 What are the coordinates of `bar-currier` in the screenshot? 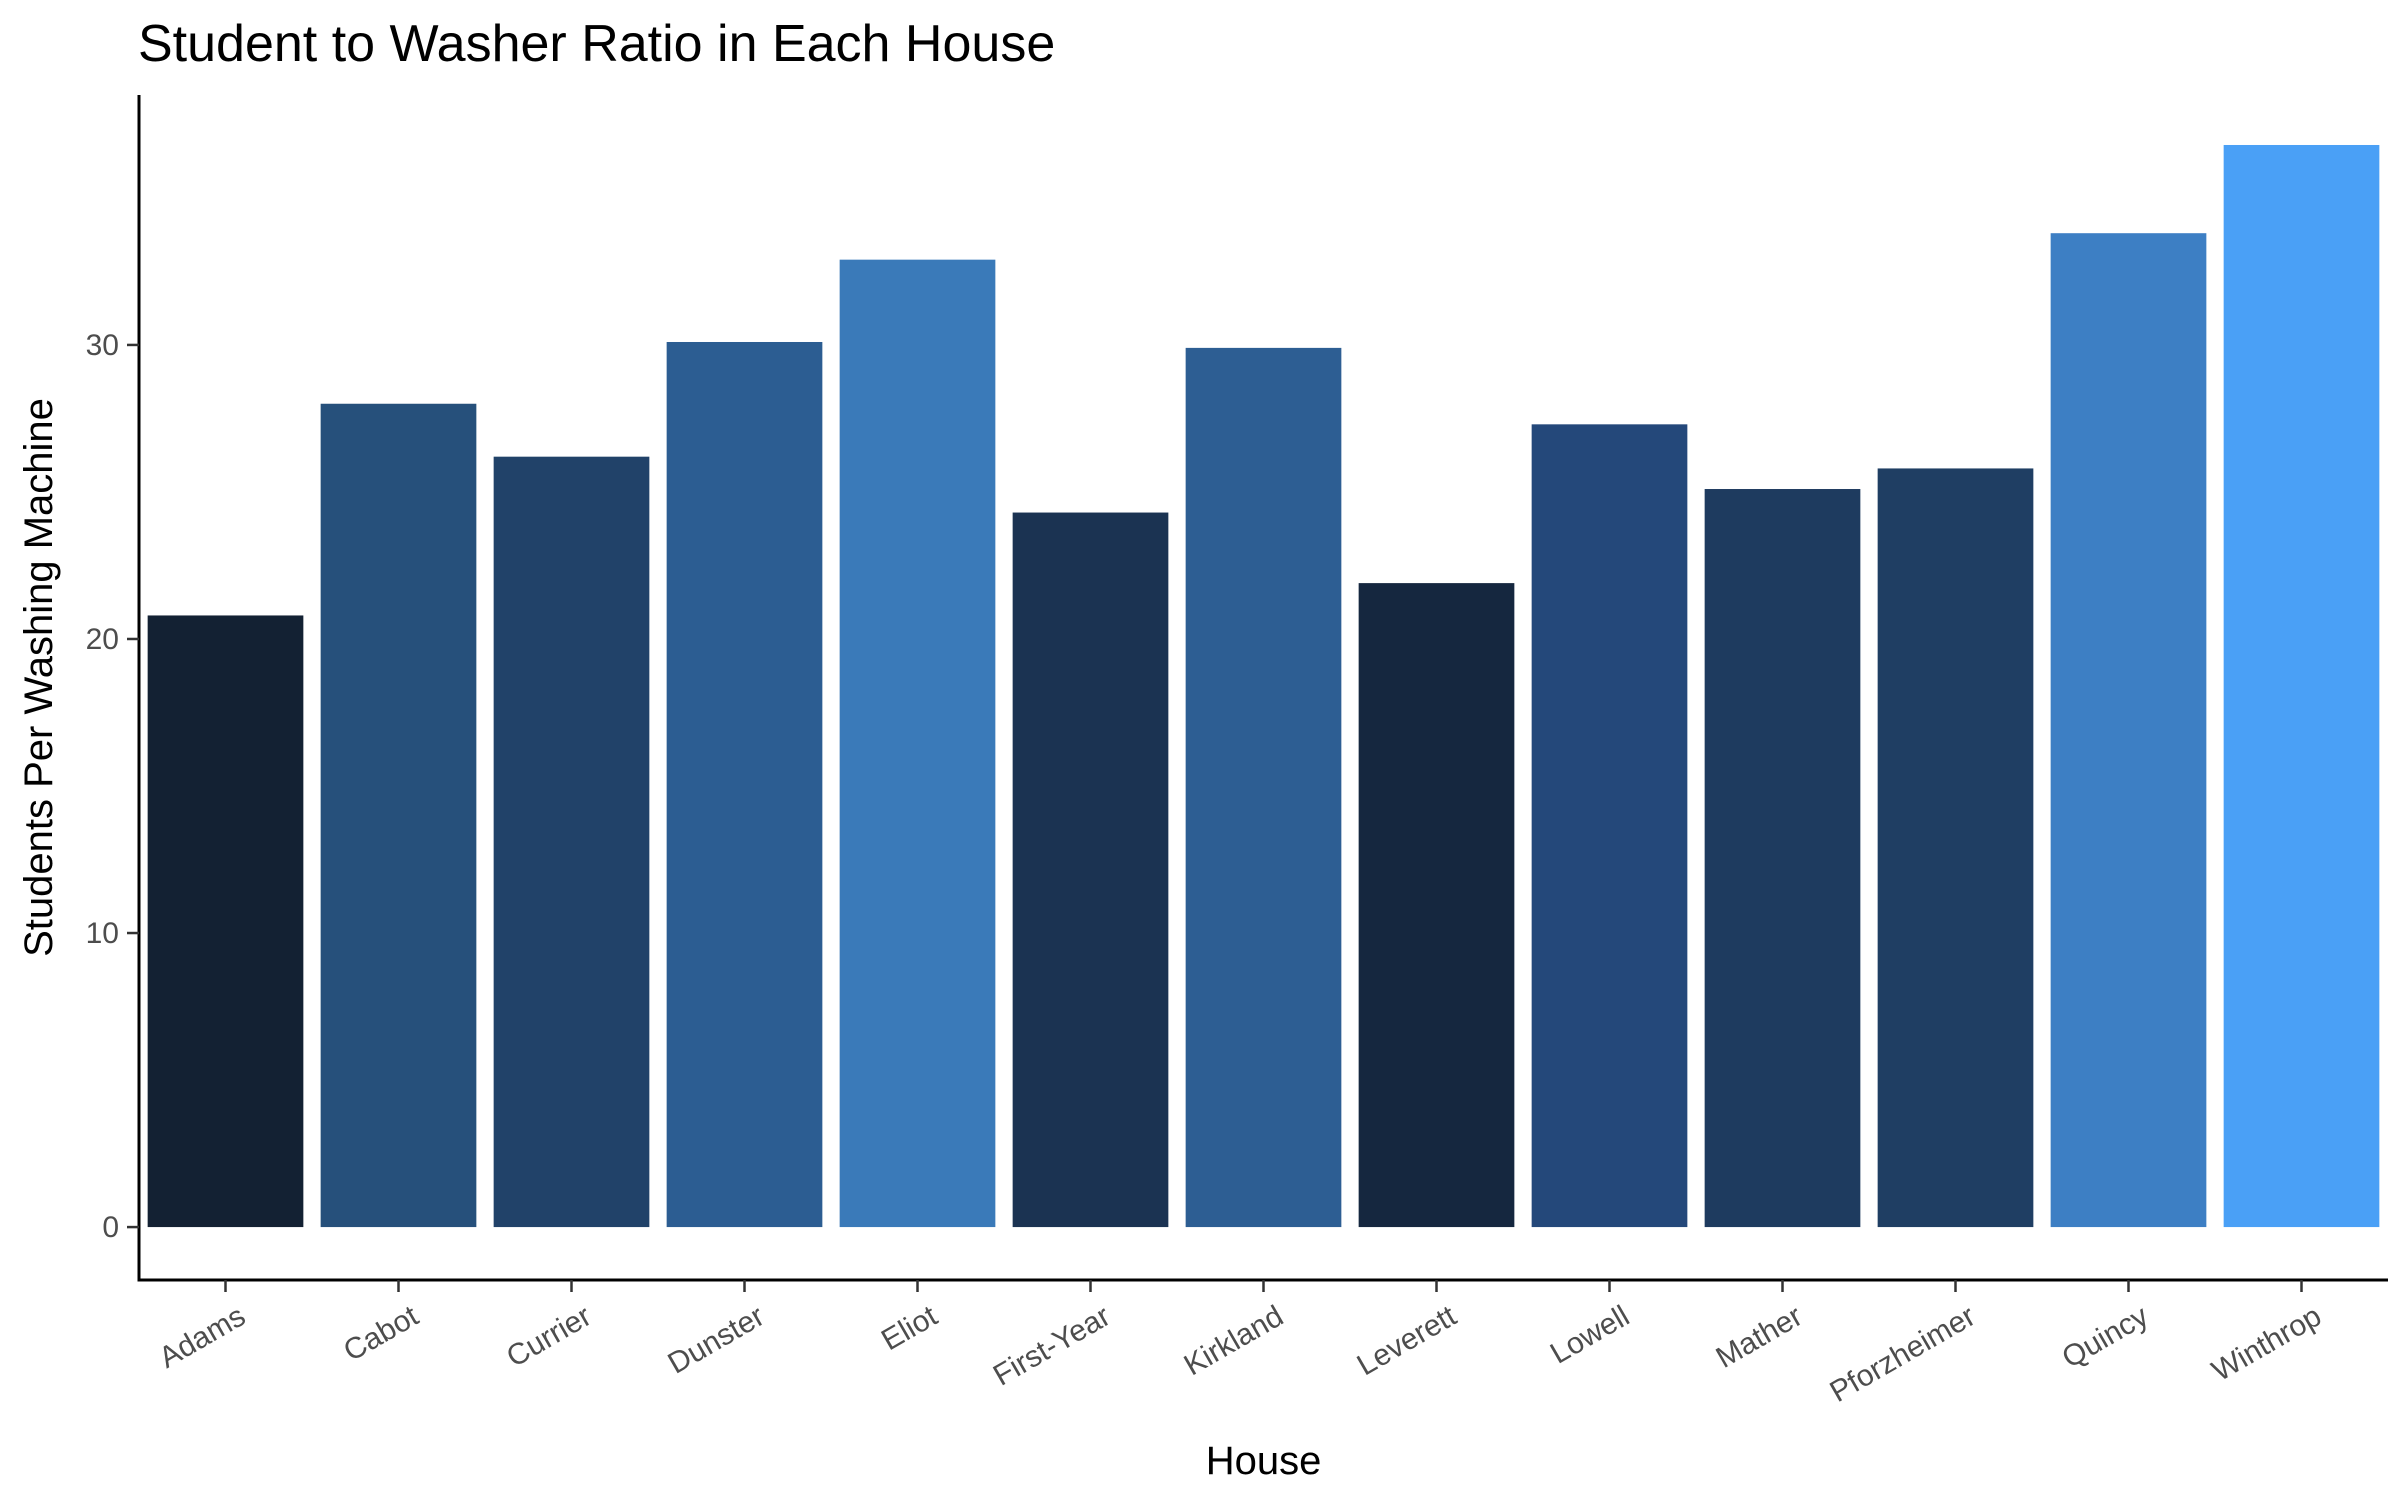 It's located at (571, 842).